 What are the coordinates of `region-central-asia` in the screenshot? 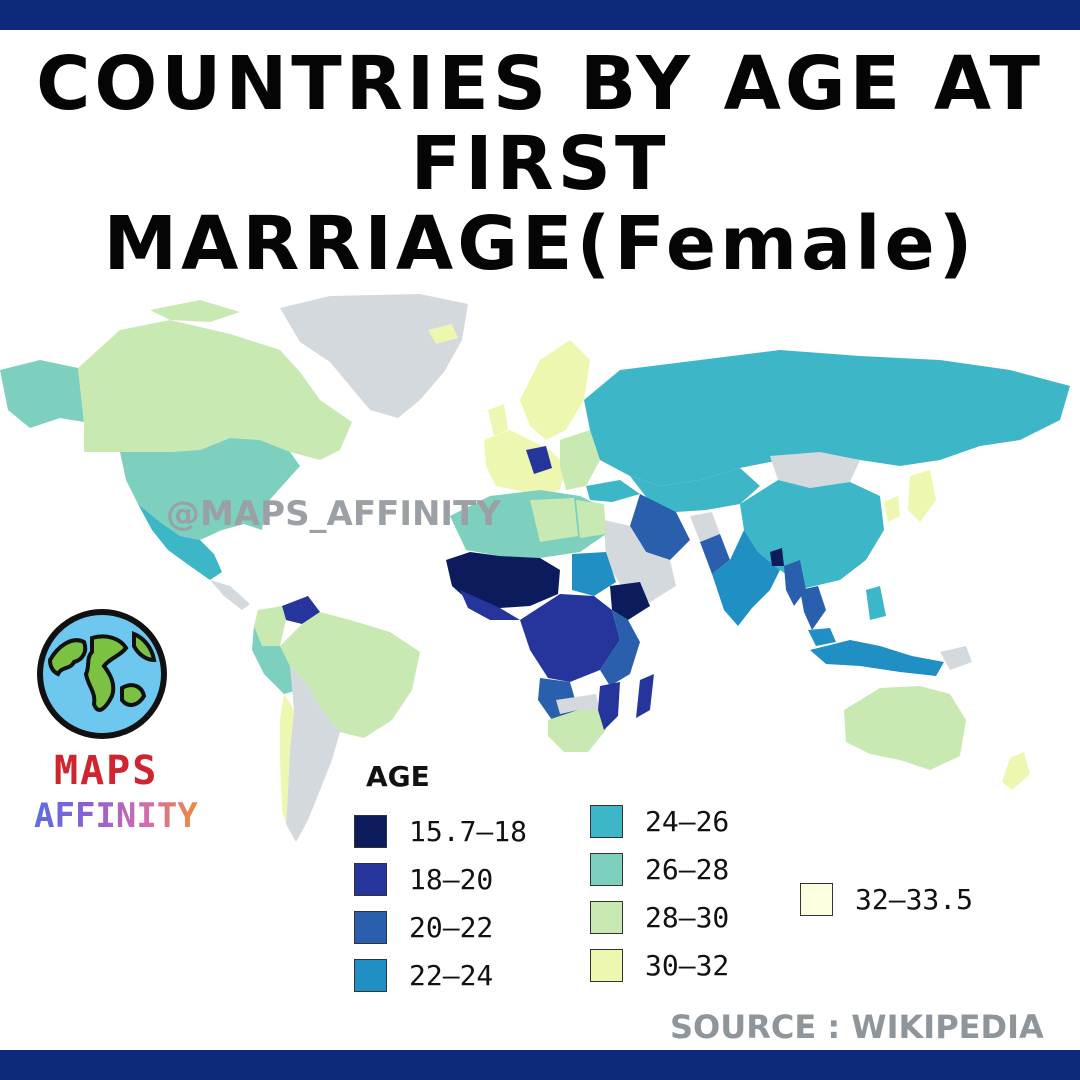 It's located at (695, 490).